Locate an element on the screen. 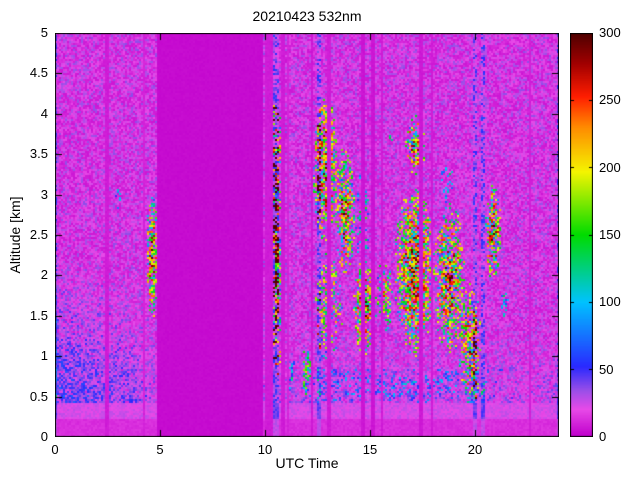  x-tick-label: 5 is located at coordinates (160, 449).